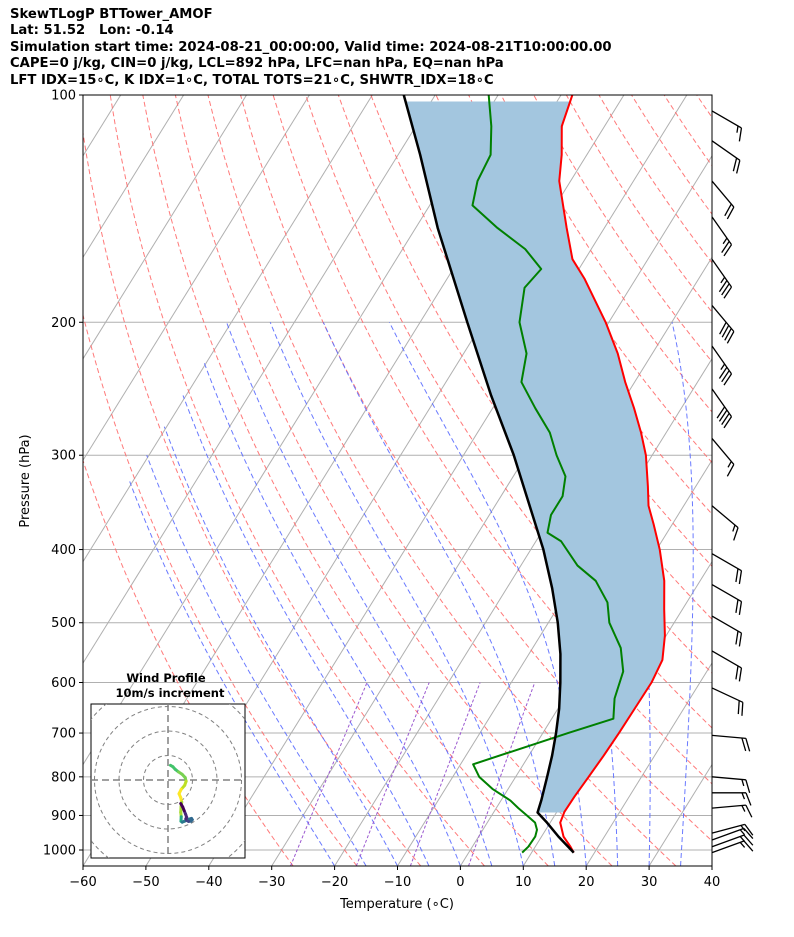  Describe the element at coordinates (166, 678) in the screenshot. I see `hodograph-title: Wind Profile` at that location.